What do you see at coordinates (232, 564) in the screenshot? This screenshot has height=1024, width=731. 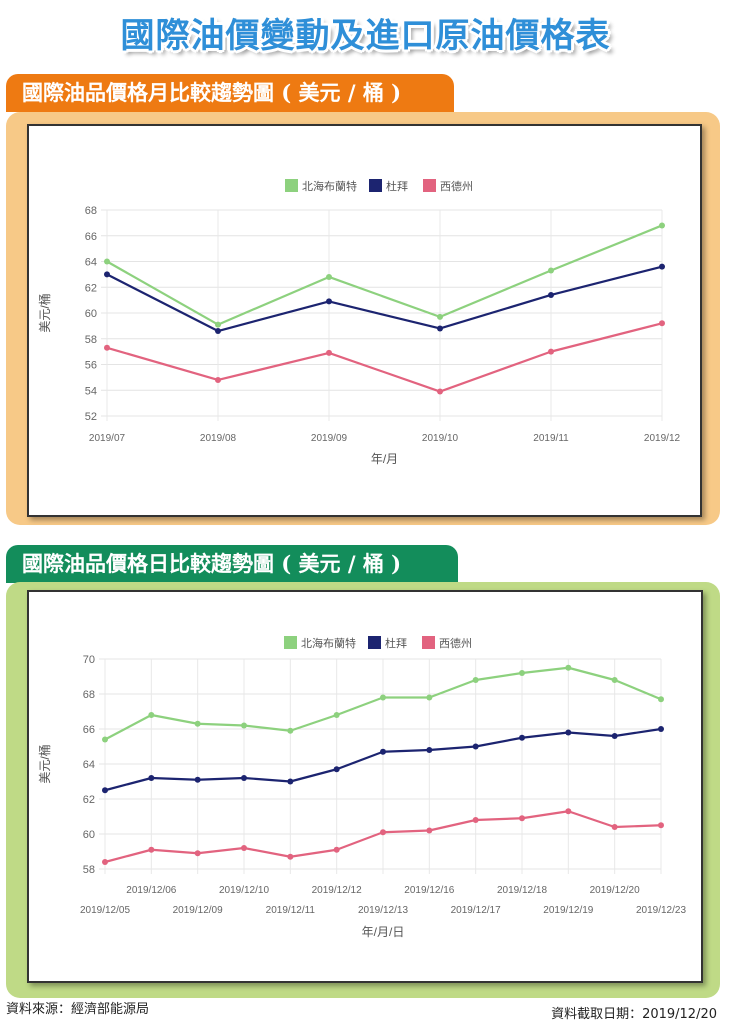 I see `daily-section-title: 國際油品價格日比較趨勢圖 ( 美元 / 桶 )` at bounding box center [232, 564].